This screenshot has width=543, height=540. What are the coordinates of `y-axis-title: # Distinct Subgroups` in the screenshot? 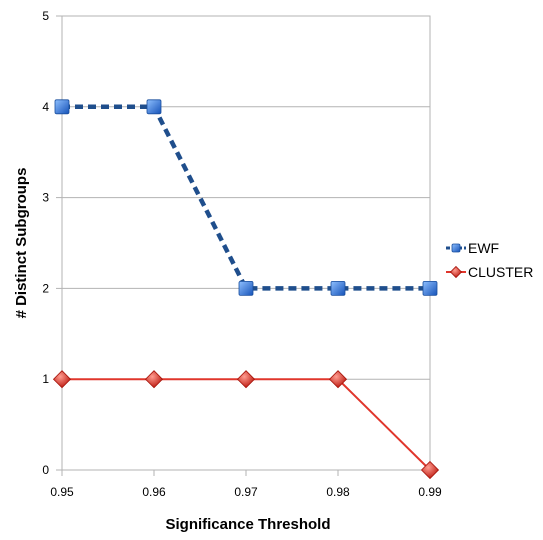 It's located at (21, 243).